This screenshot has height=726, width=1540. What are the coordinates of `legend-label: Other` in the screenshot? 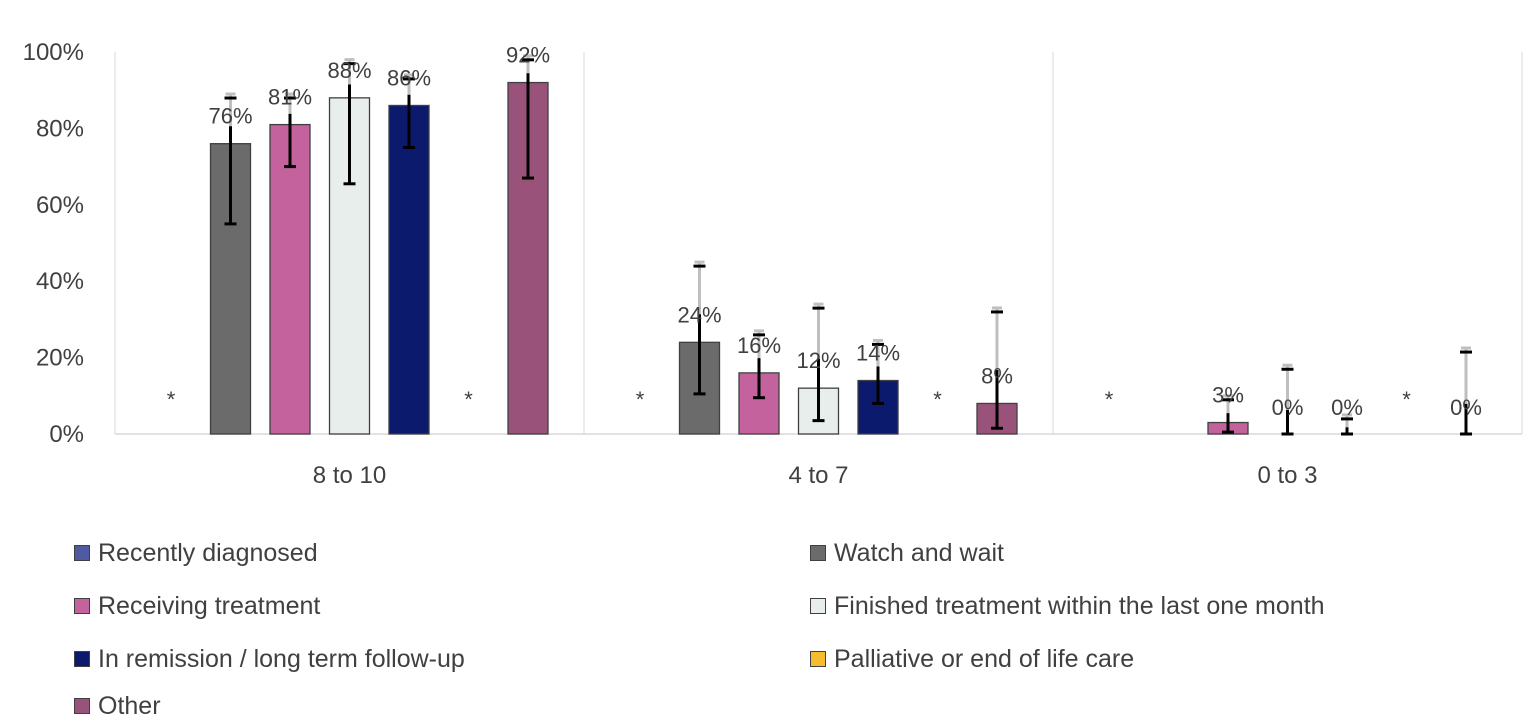 It's located at (129, 705).